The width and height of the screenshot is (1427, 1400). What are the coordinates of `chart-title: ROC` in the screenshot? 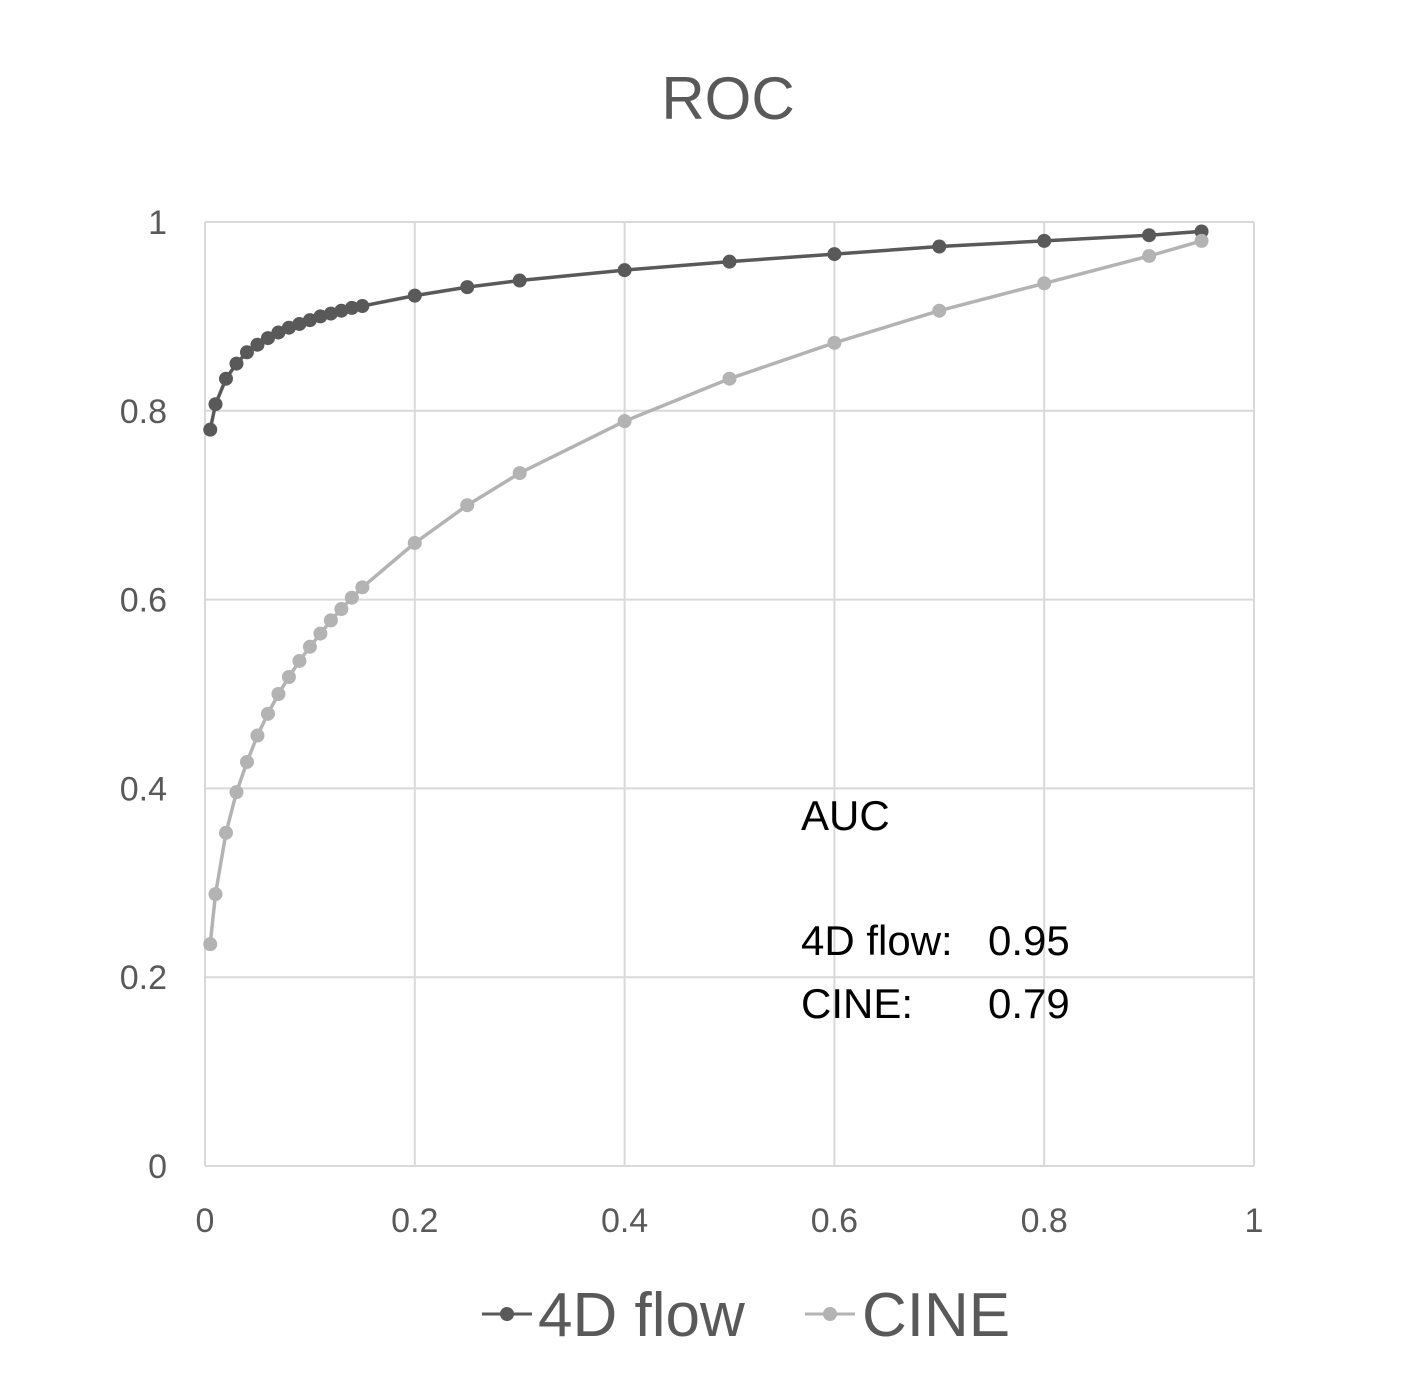 It's located at (727, 98).